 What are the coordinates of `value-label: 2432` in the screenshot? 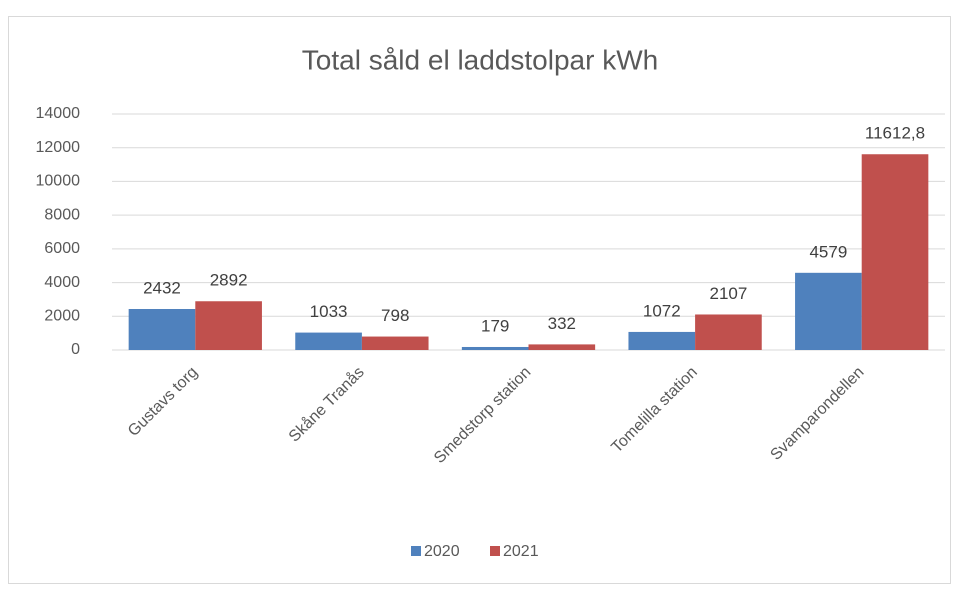 It's located at (162, 287).